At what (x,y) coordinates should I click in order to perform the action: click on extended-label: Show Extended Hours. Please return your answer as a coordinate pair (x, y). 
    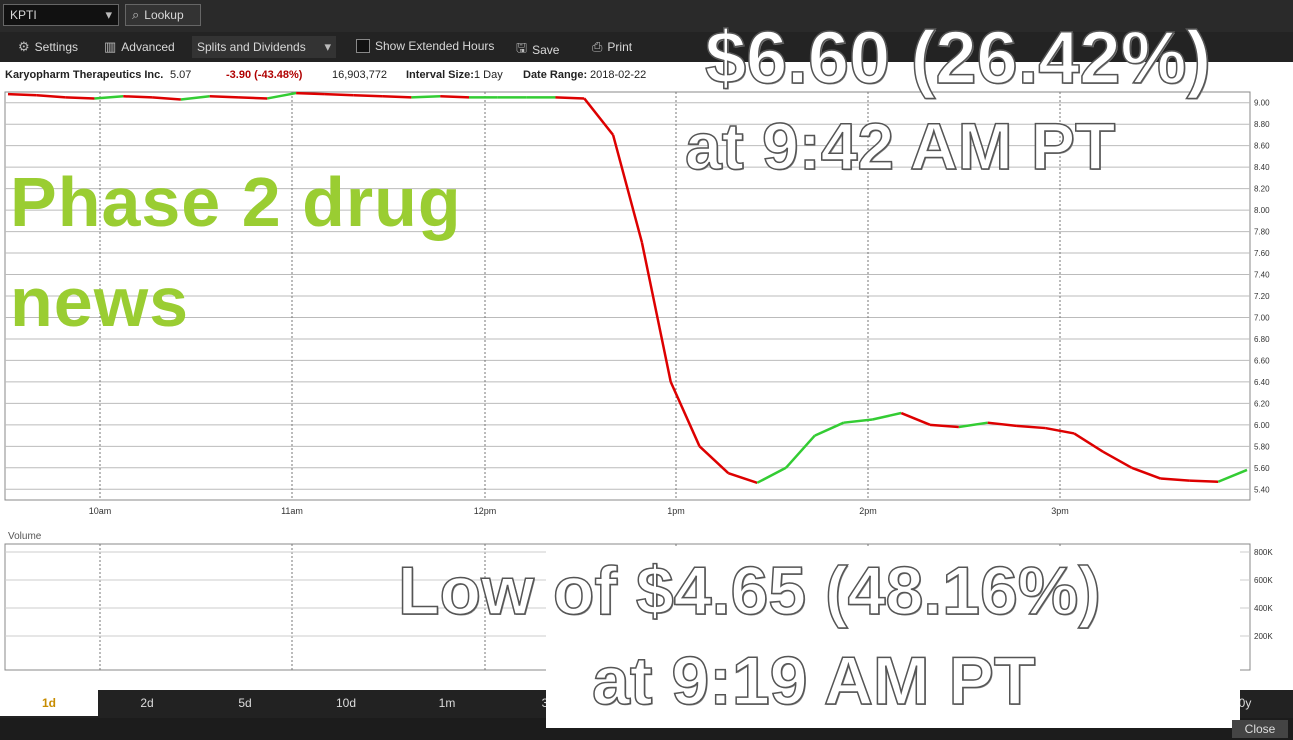
    Looking at the image, I should click on (435, 46).